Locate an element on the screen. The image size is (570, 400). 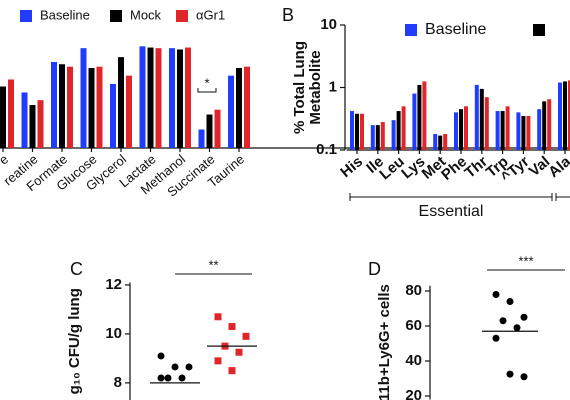
y-tick-label: 80 is located at coordinates (413, 290).